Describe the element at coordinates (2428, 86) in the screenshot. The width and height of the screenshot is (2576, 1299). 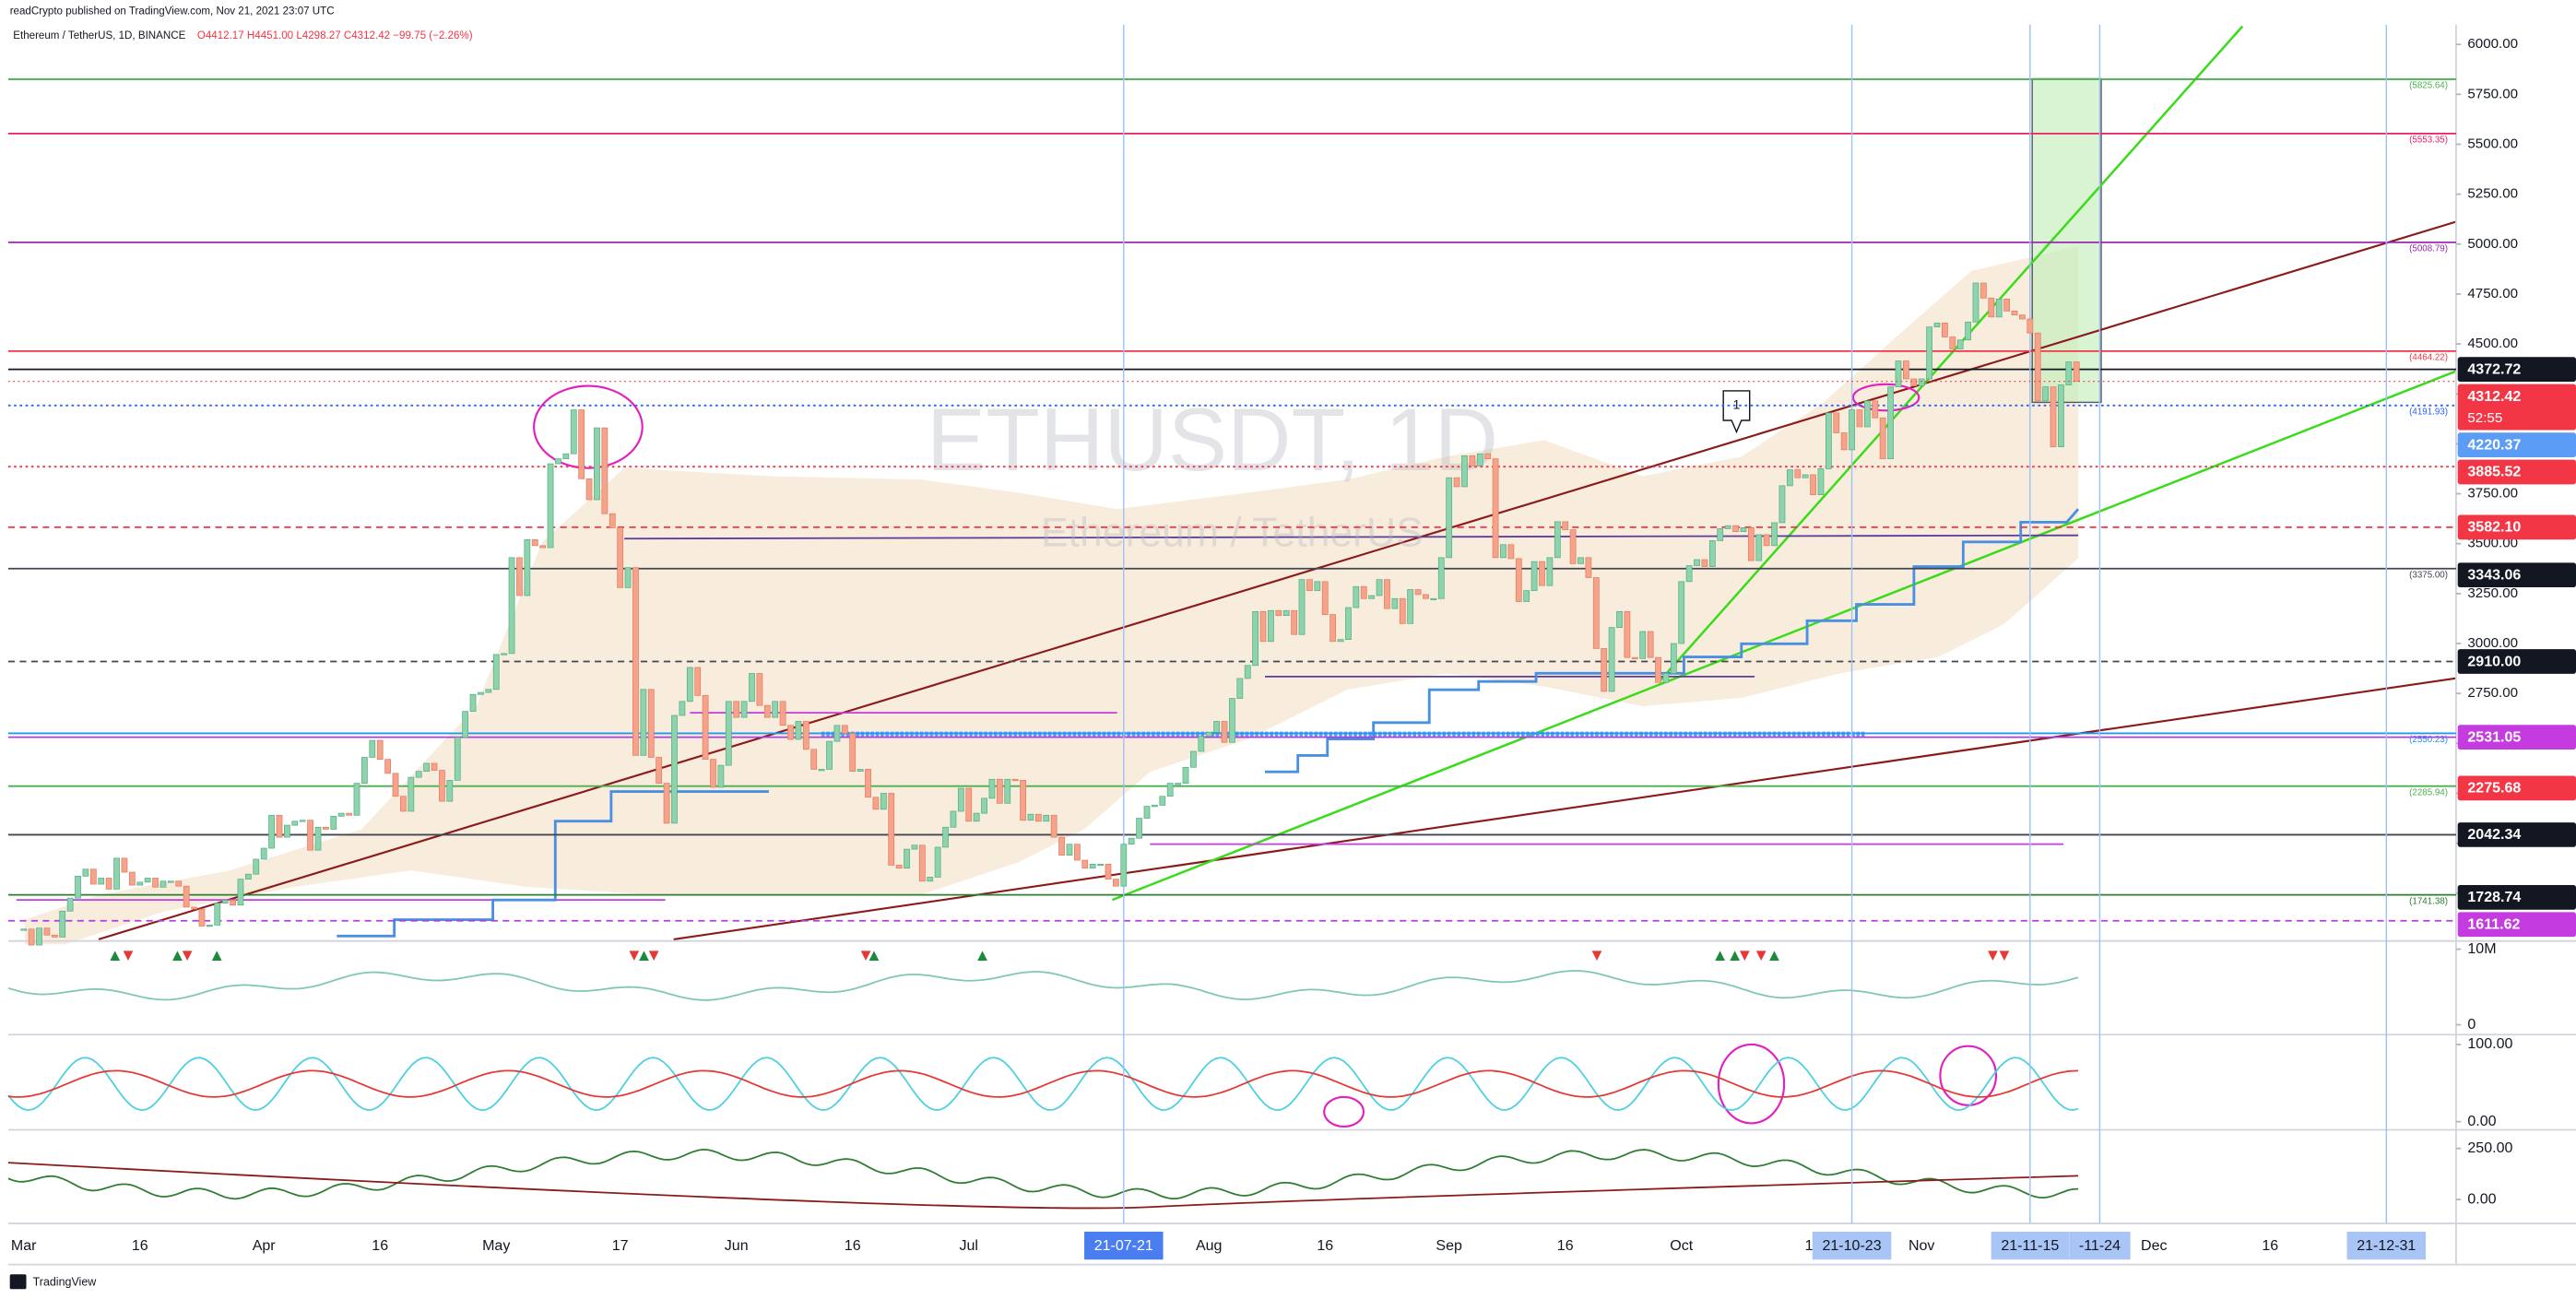
I see `level-label: (5825.64)` at that location.